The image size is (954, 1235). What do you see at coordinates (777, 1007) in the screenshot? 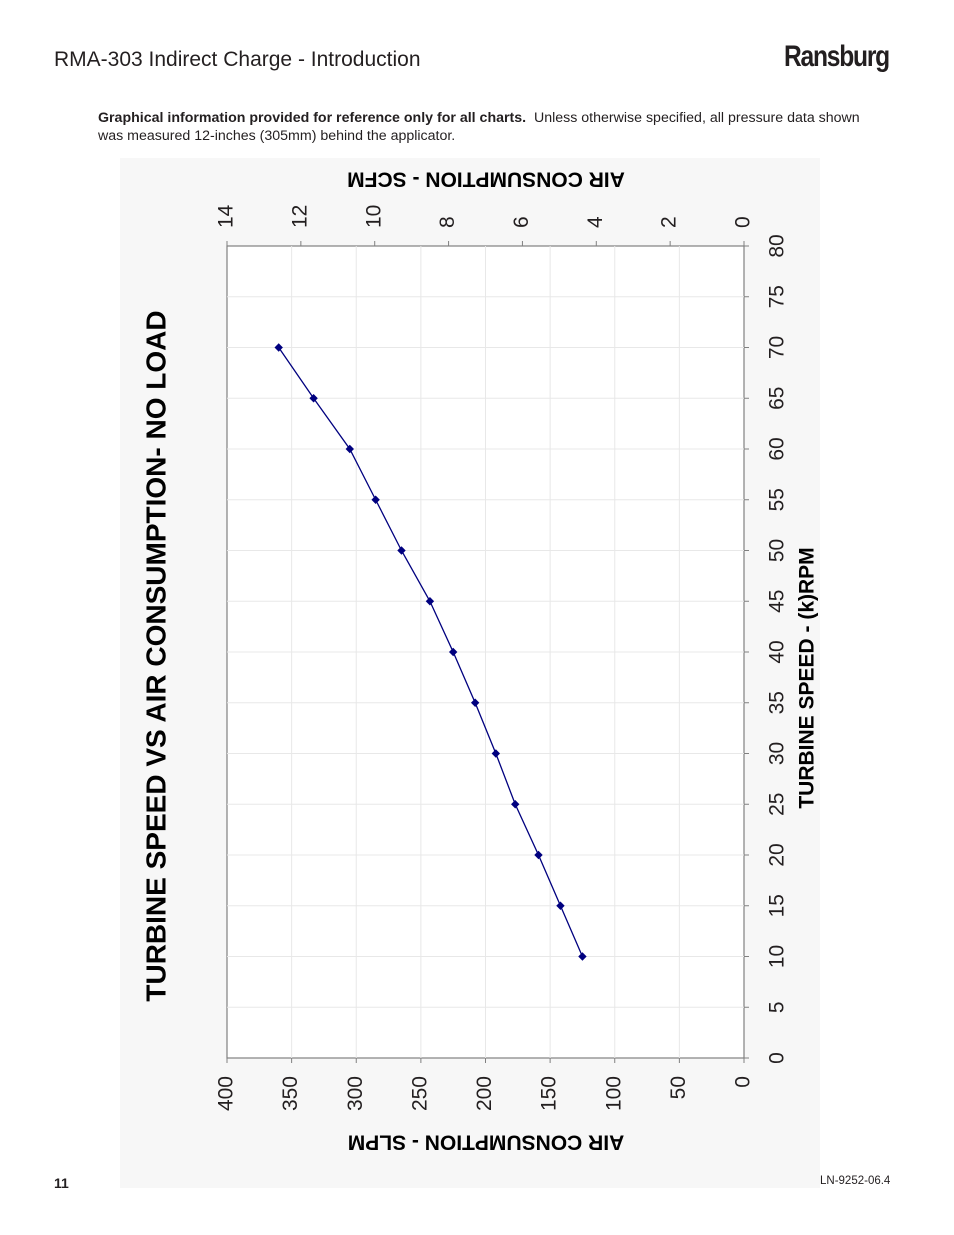
I see `x-tick-label: 5` at bounding box center [777, 1007].